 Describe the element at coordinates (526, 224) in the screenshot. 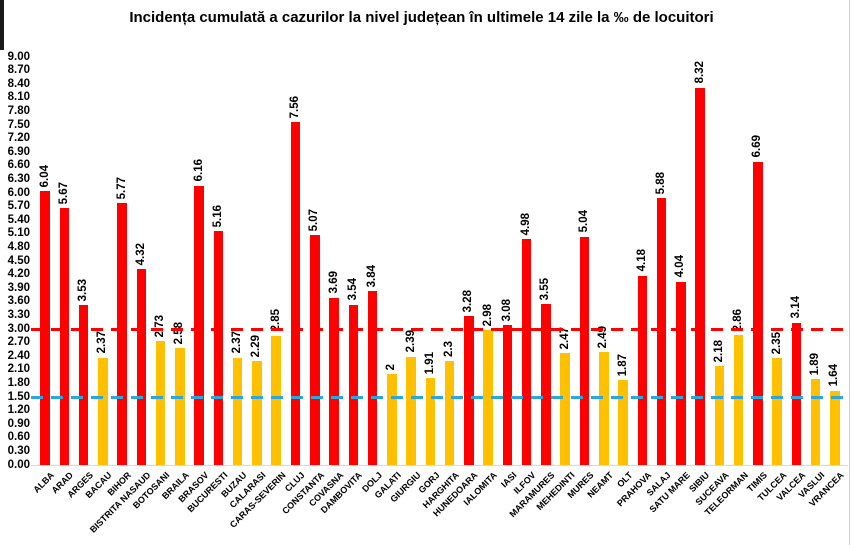

I see `bar-value-label: 4.98` at that location.